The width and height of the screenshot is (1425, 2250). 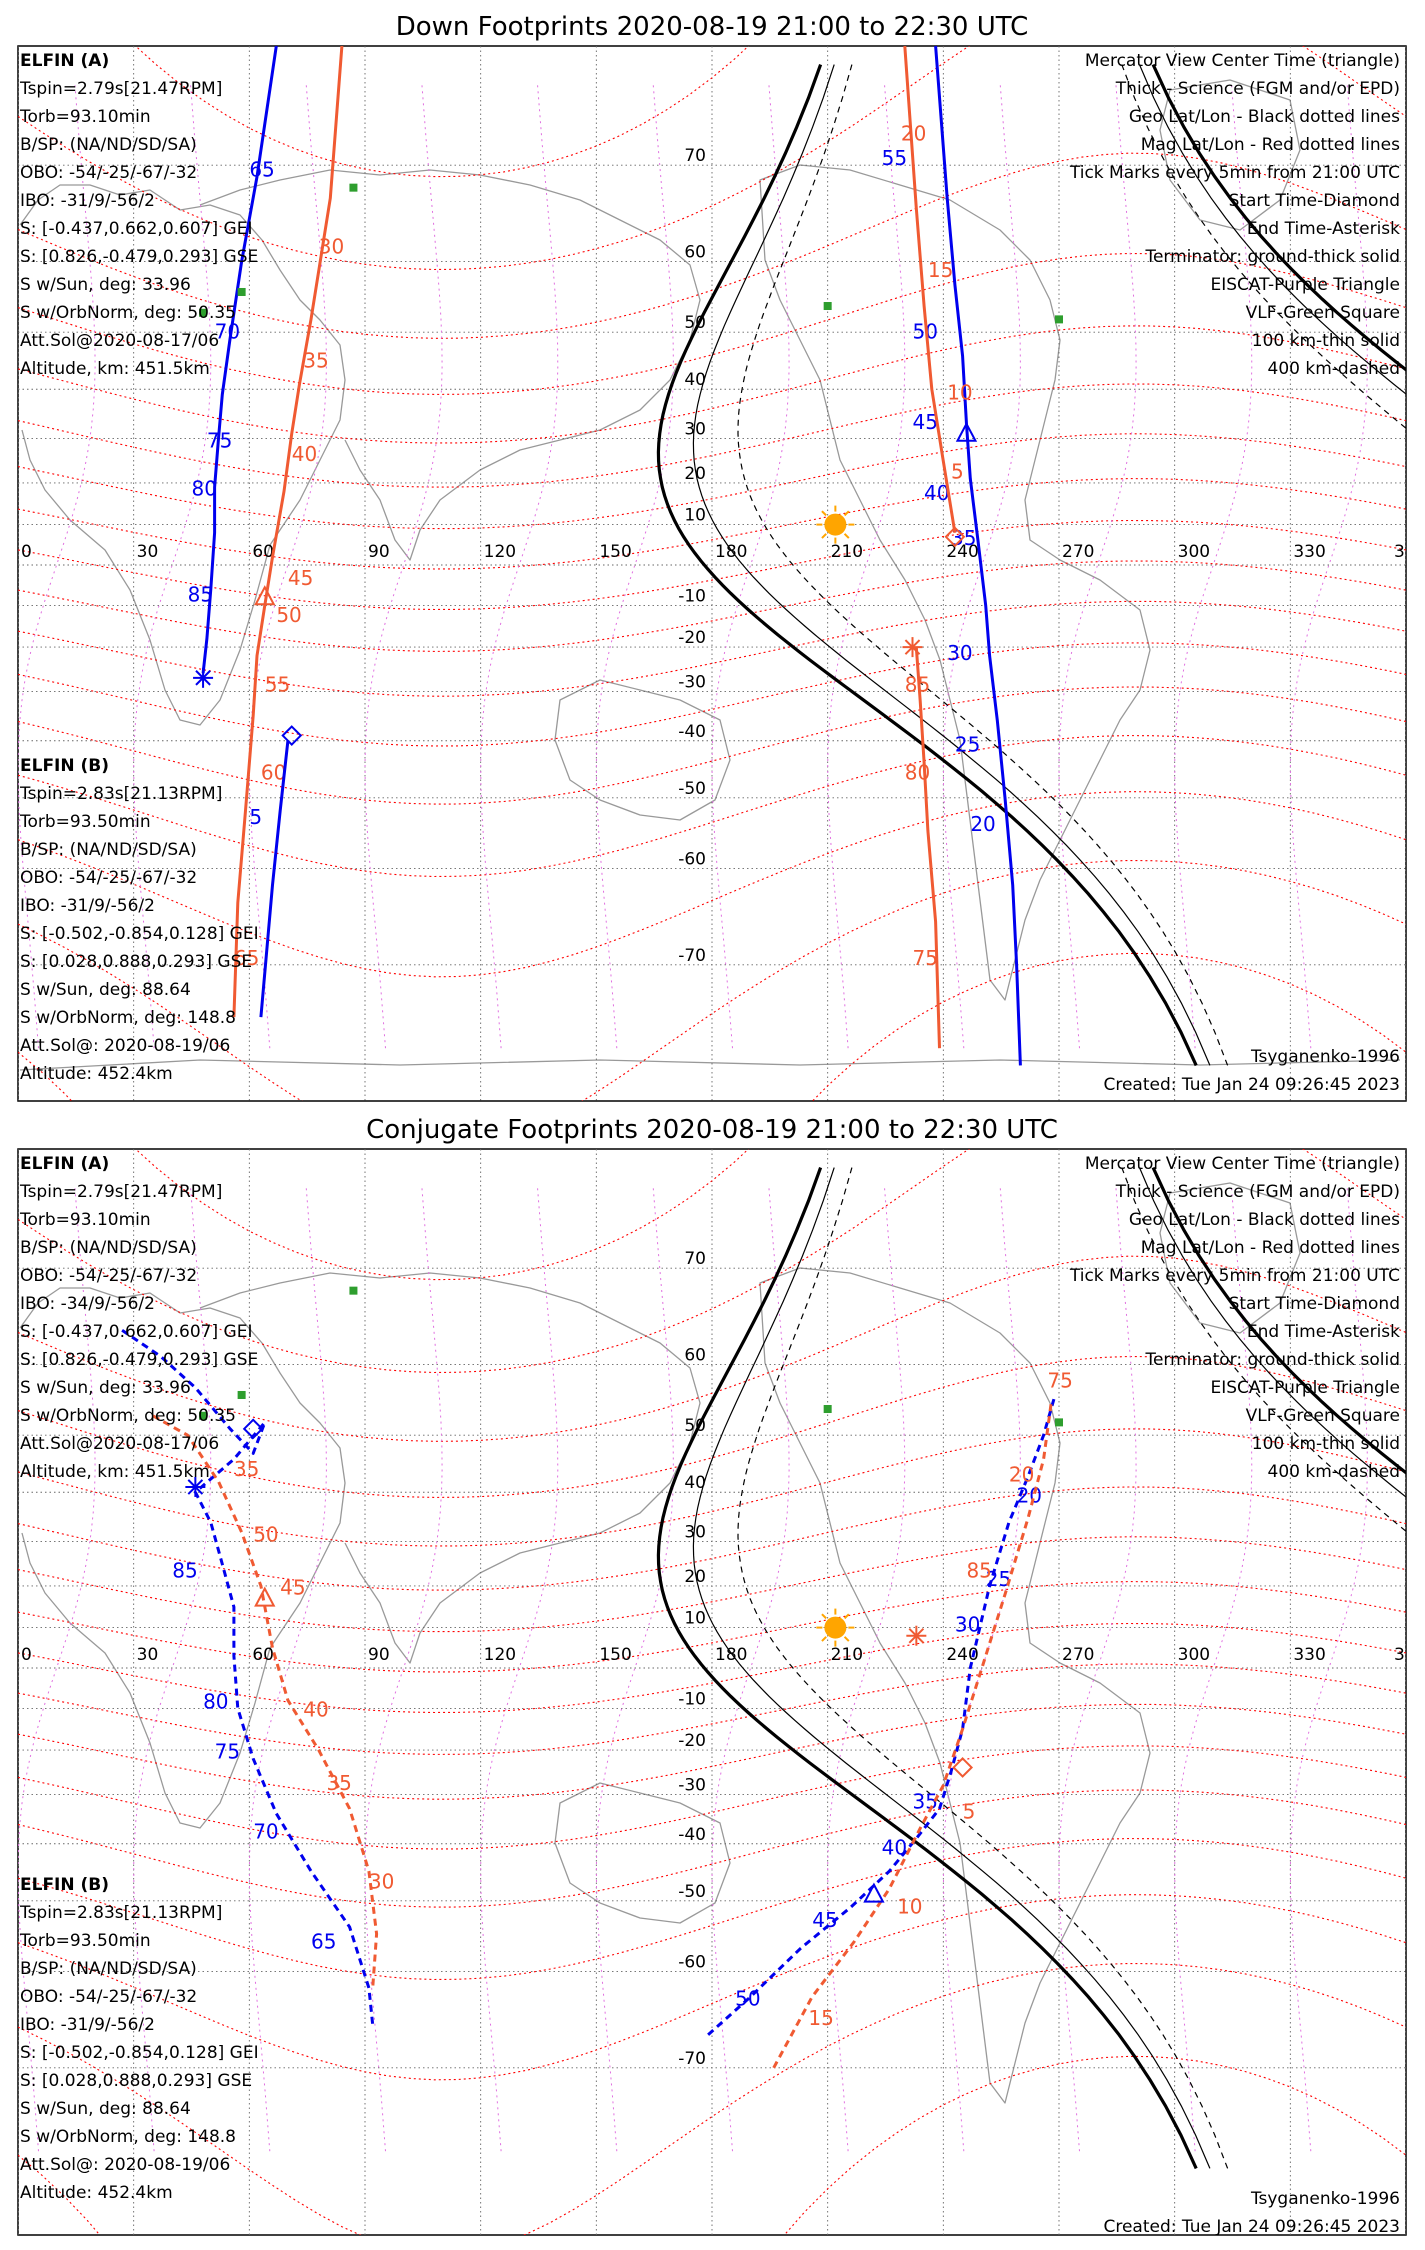 I want to click on sat-a-line: S w/OrbNorm, deg: 50.35, so click(x=128, y=1416).